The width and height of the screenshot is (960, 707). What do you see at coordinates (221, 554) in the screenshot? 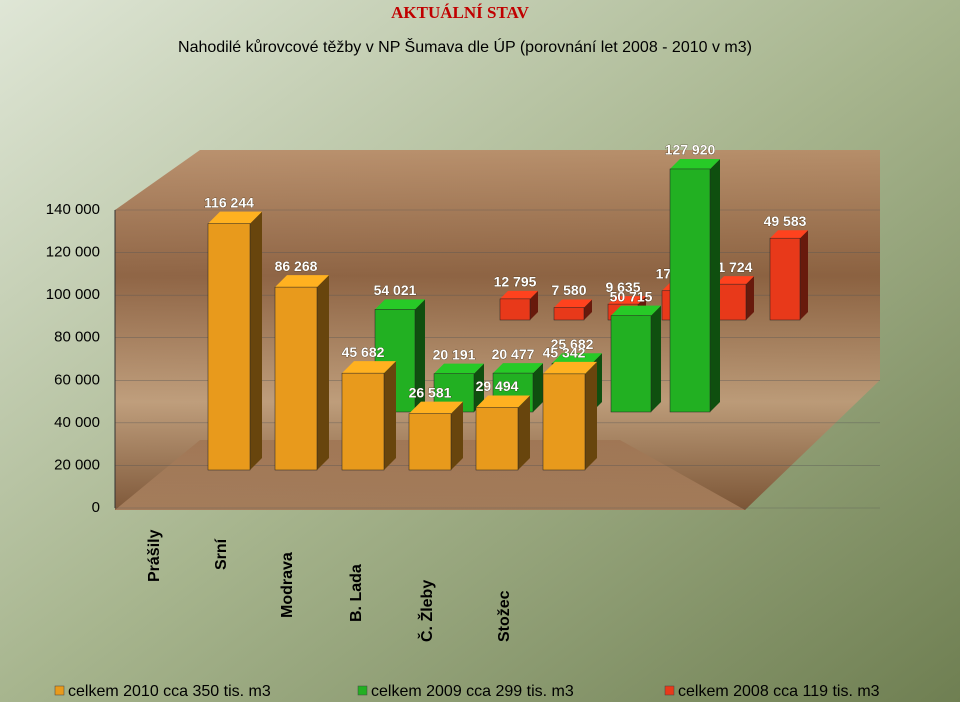
I see `x-tick-label: Srní` at bounding box center [221, 554].